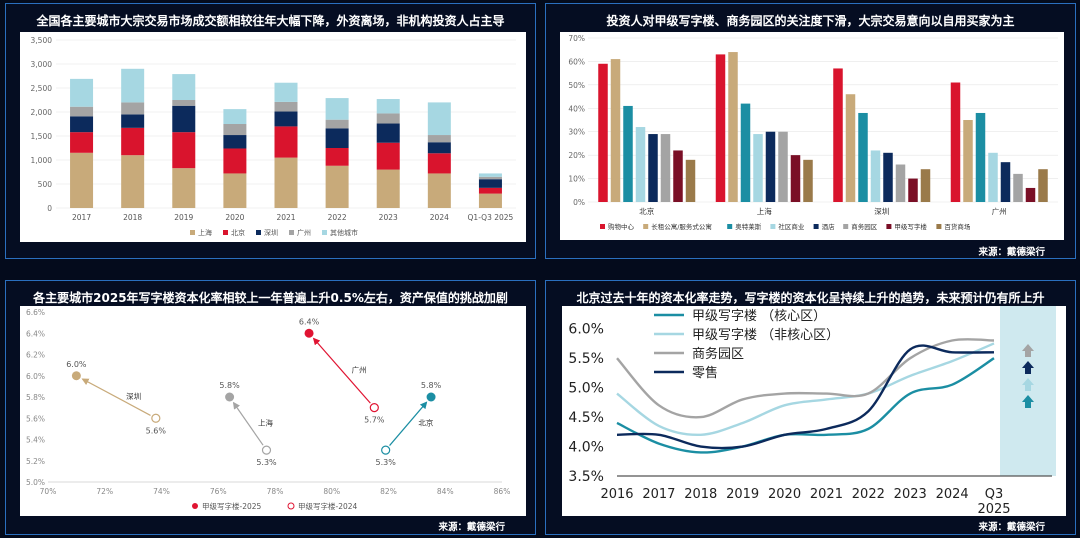  Describe the element at coordinates (275, 491) in the screenshot. I see `x-tick-label: 78%` at that location.